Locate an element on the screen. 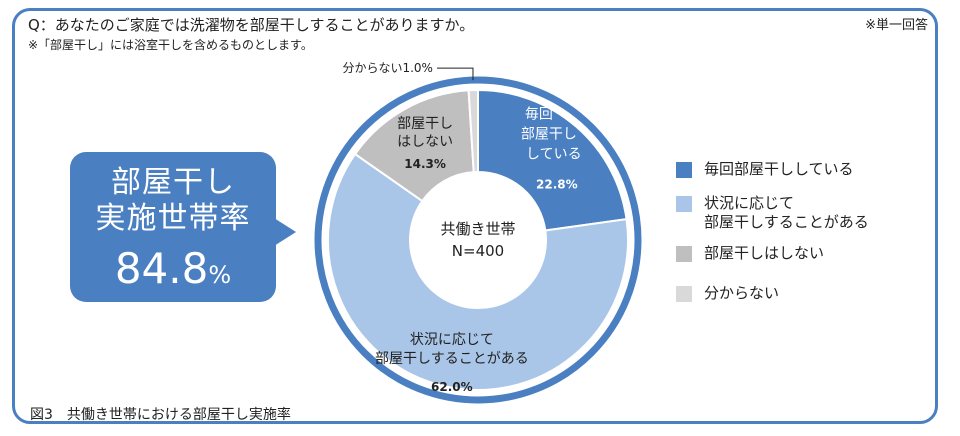 The width and height of the screenshot is (960, 436). legend-label-0: 毎回部屋干ししている is located at coordinates (779, 169).